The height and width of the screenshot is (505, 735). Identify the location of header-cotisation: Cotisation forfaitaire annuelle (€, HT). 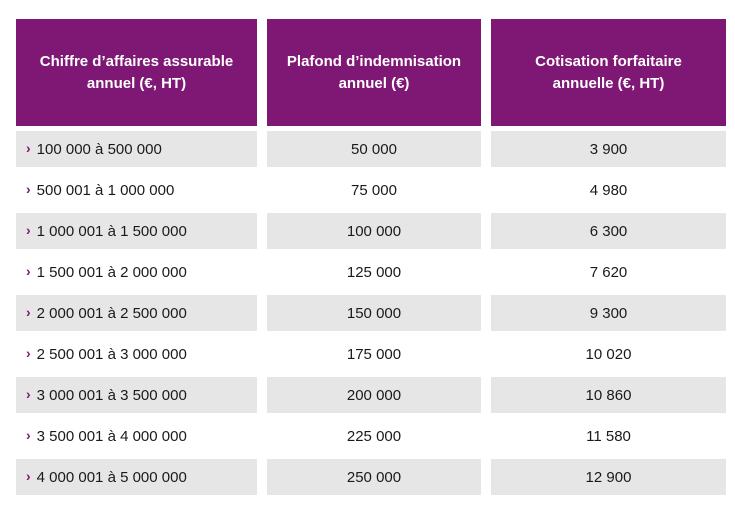
(608, 72).